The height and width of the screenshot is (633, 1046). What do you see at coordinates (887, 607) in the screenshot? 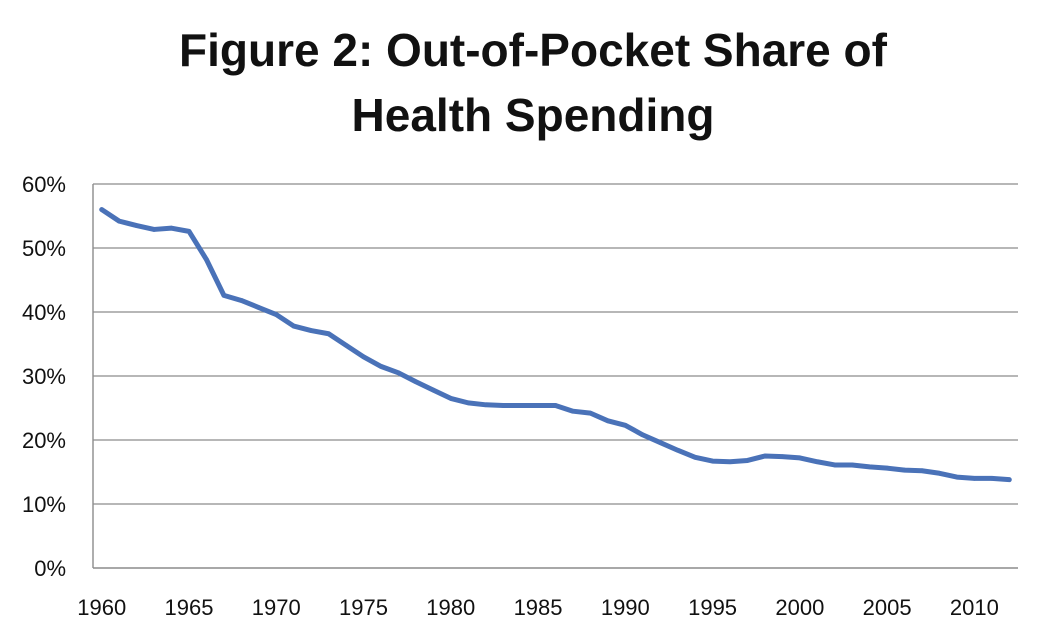
I see `x-tick-label: 2005` at bounding box center [887, 607].